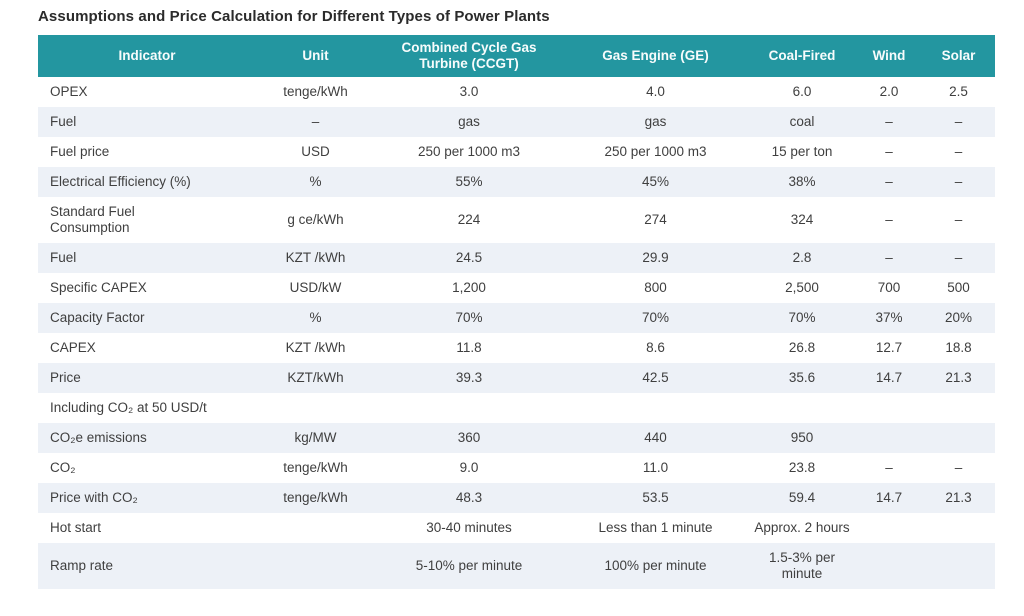 This screenshot has width=1024, height=616. What do you see at coordinates (802, 91) in the screenshot?
I see `cell-coal-fired: 6.0` at bounding box center [802, 91].